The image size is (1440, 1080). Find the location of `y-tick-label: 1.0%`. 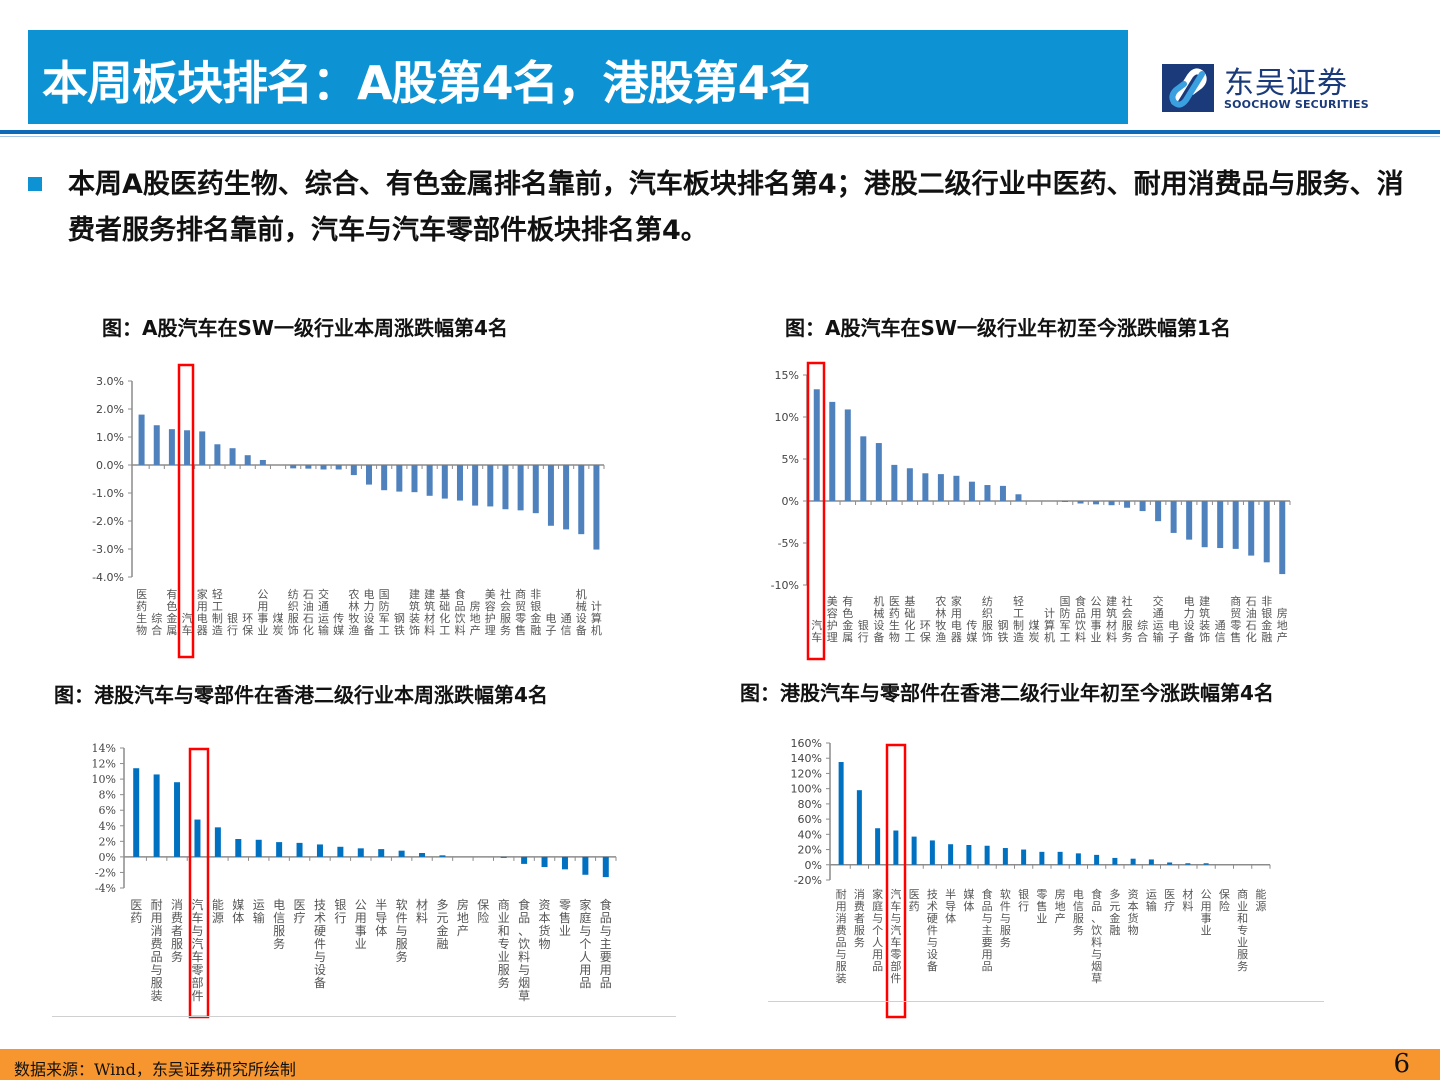

y-tick-label: 1.0% is located at coordinates (110, 437).